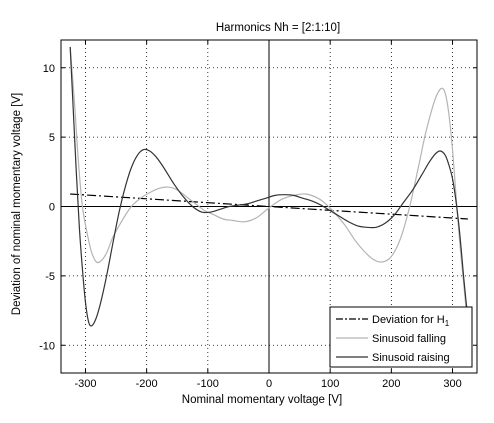 The image size is (494, 423). What do you see at coordinates (47, 346) in the screenshot?
I see `y-tick-label: -10` at bounding box center [47, 346].